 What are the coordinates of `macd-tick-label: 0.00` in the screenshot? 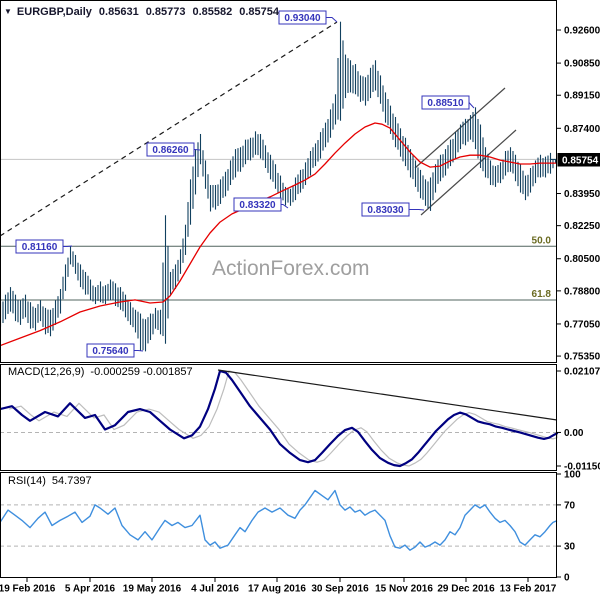 It's located at (574, 433).